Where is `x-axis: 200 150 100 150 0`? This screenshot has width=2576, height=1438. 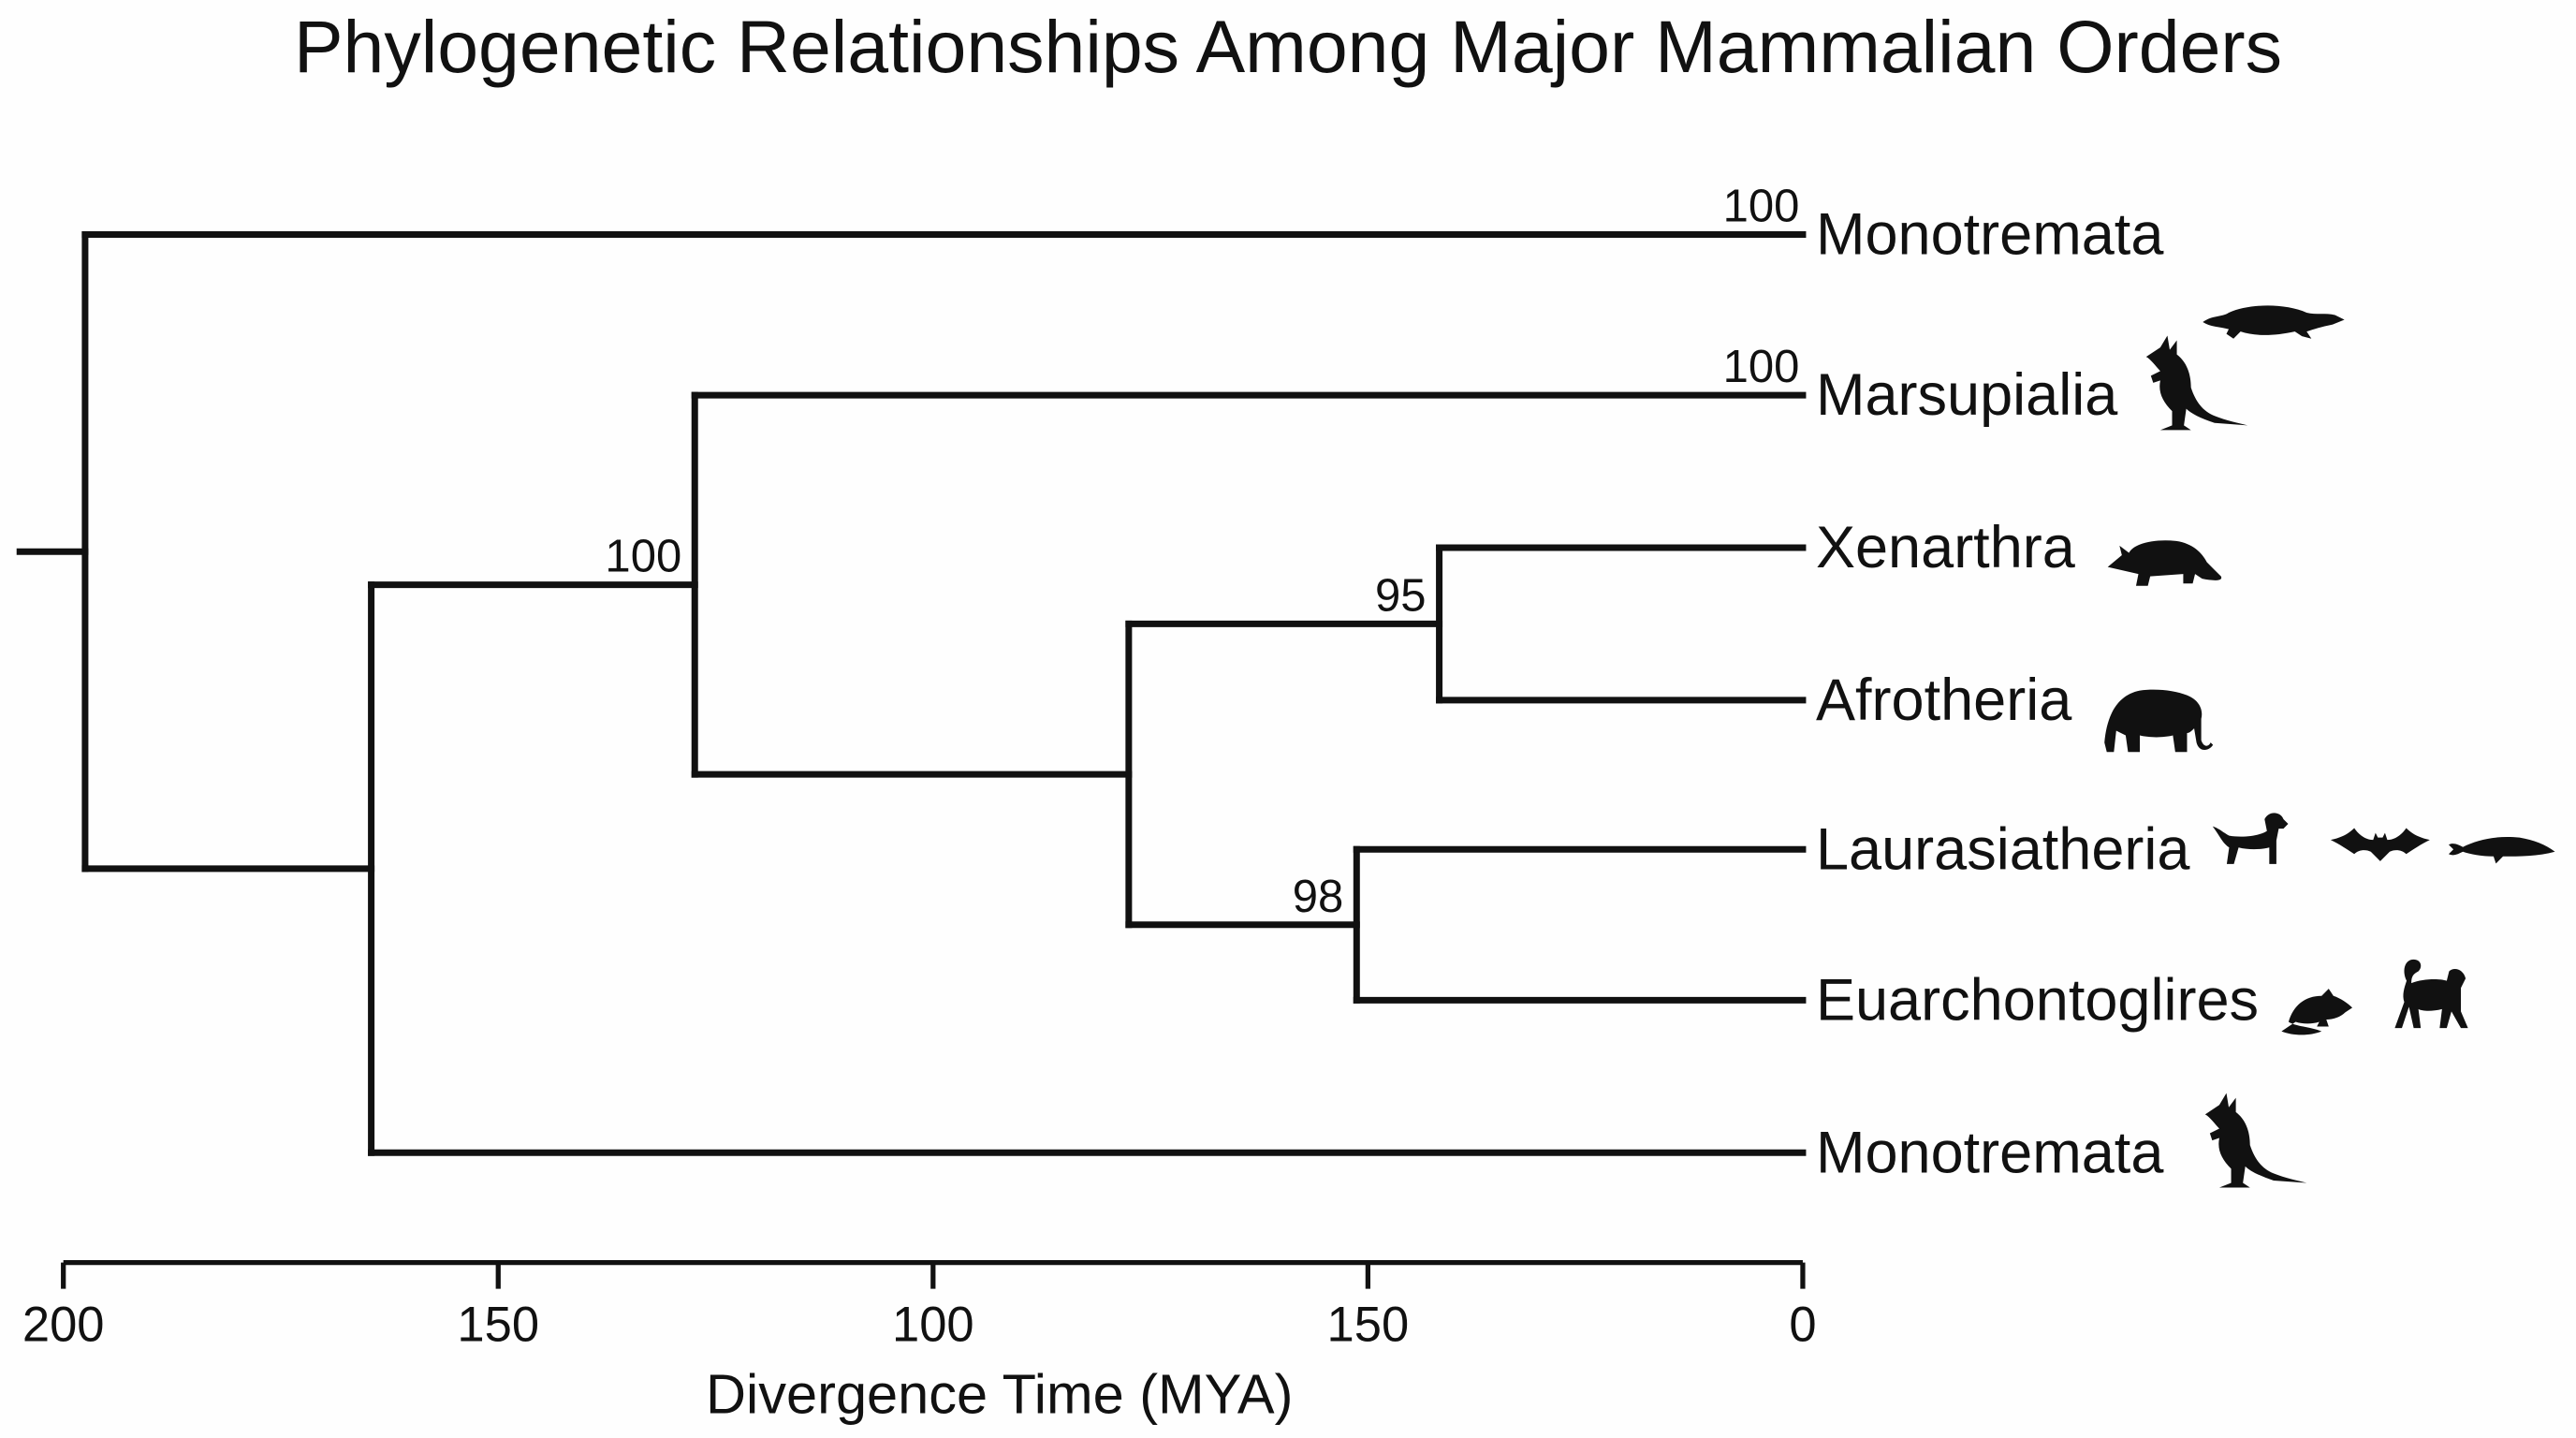
x-axis: 200 150 100 150 0 is located at coordinates (919, 1306).